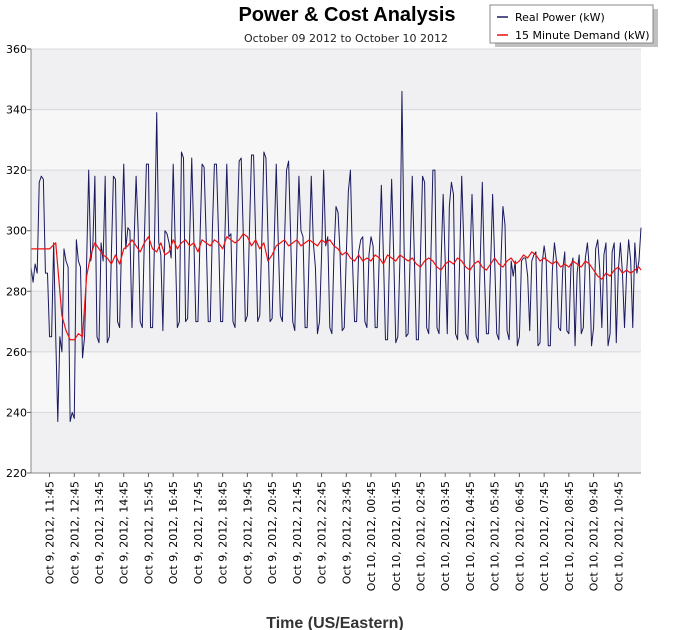  Describe the element at coordinates (16, 49) in the screenshot. I see `y-tick-label: 360` at that location.